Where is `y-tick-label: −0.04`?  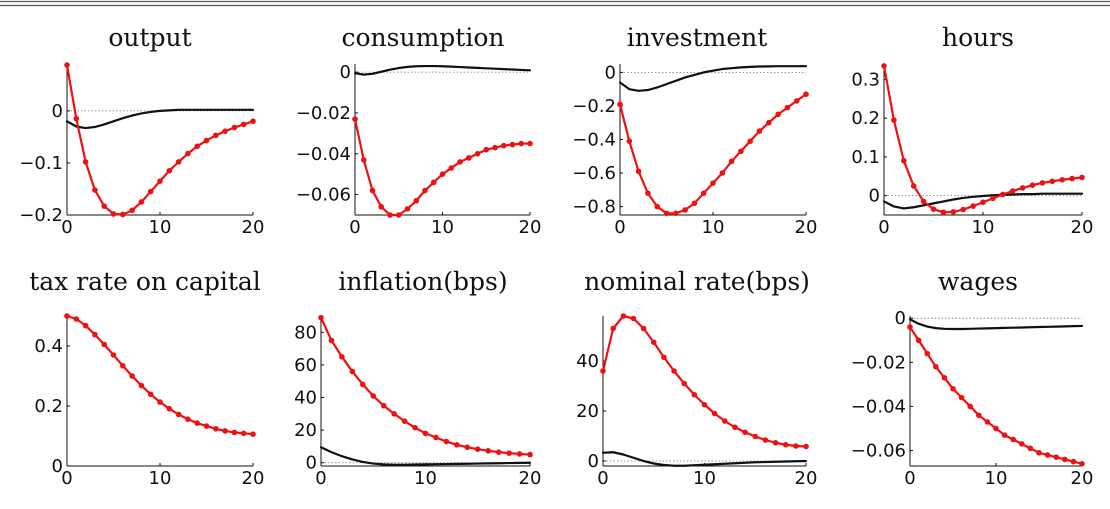 y-tick-label: −0.04 is located at coordinates (878, 406).